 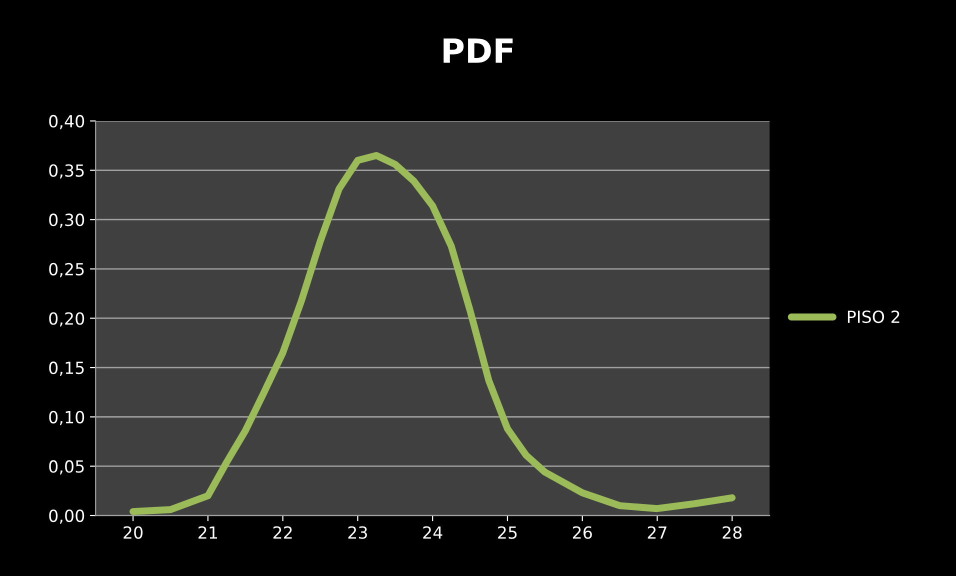 I want to click on y-tick-label: 0,25, so click(x=66, y=270).